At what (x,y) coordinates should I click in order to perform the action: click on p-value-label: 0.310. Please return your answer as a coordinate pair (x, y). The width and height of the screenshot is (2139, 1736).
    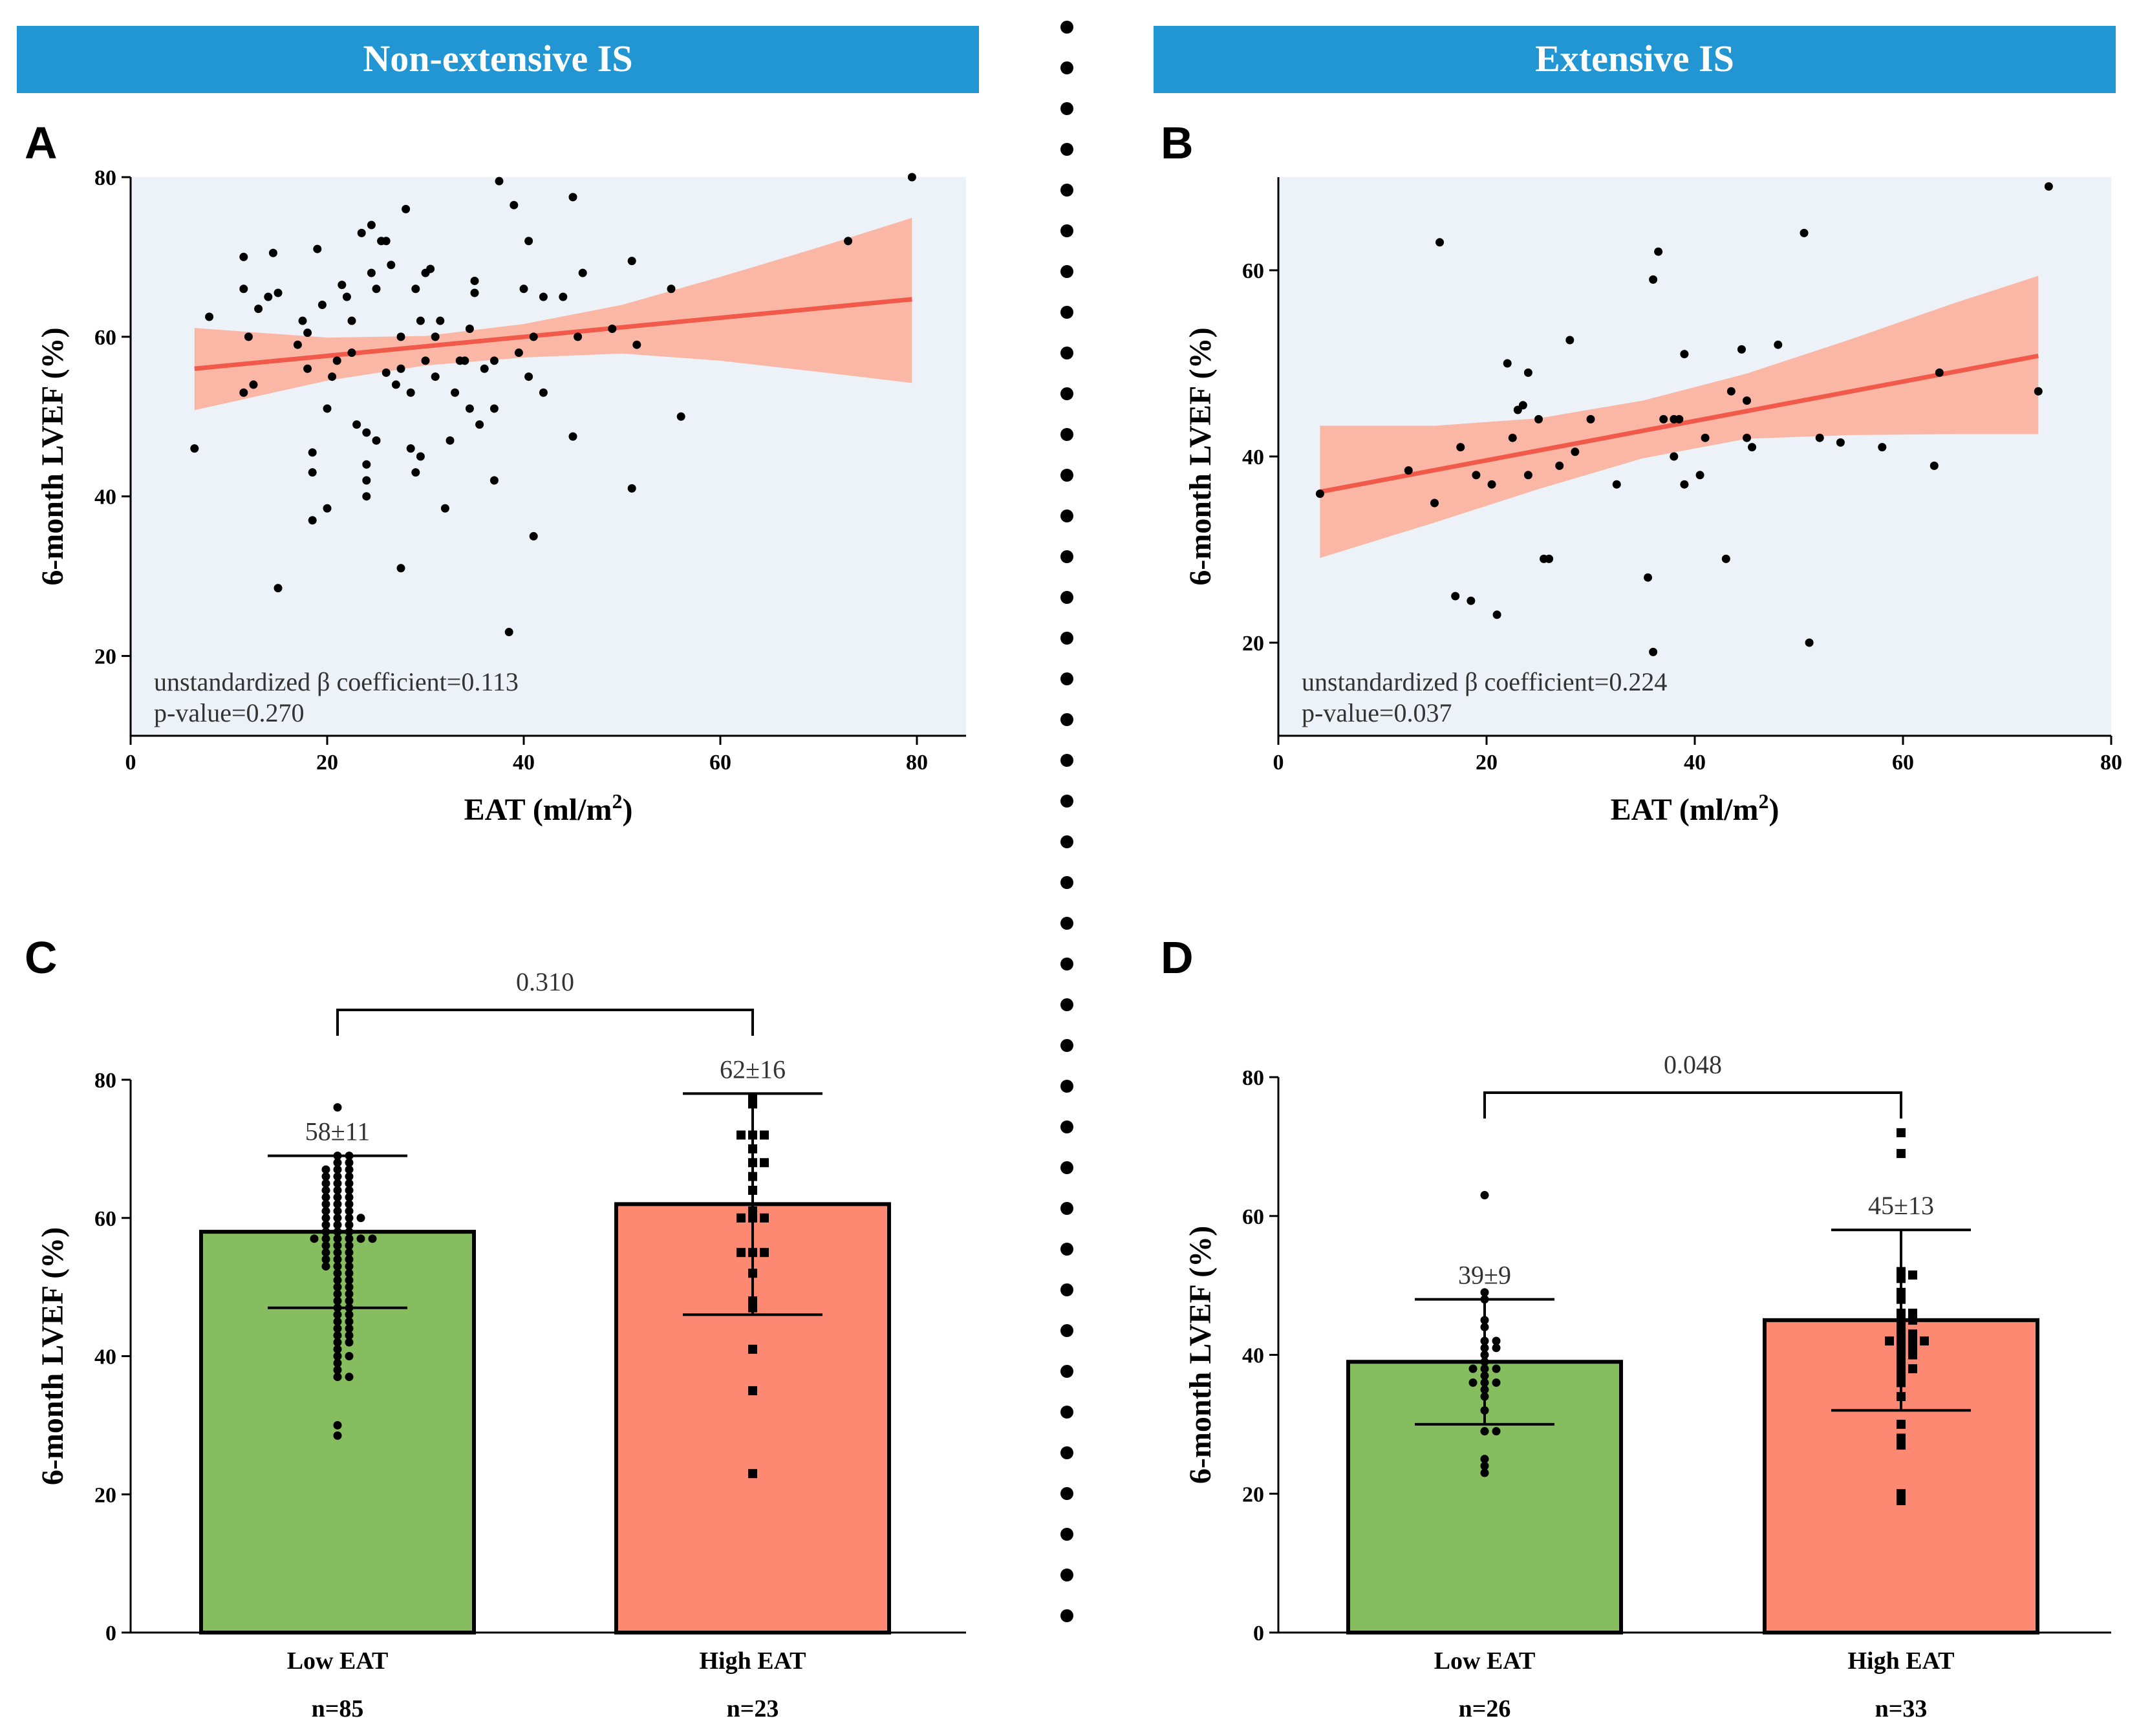
    Looking at the image, I should click on (545, 981).